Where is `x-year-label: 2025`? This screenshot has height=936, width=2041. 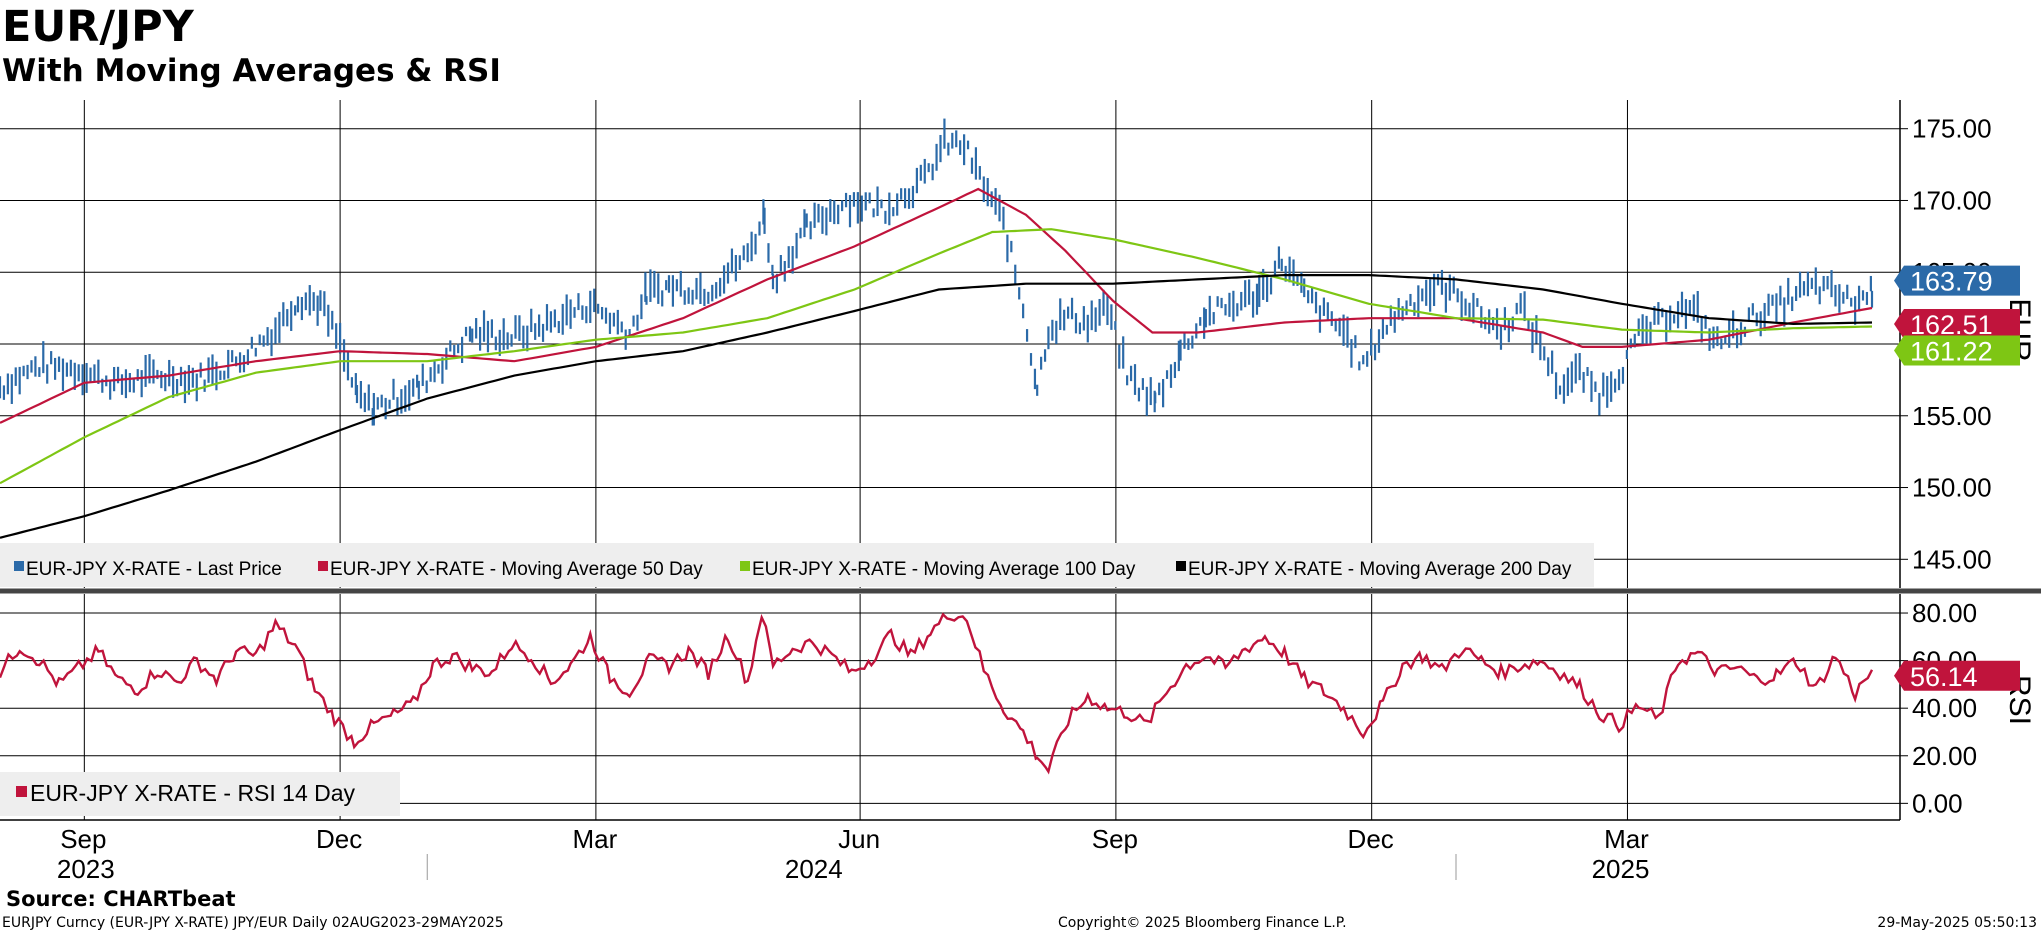
x-year-label: 2025 is located at coordinates (1621, 869).